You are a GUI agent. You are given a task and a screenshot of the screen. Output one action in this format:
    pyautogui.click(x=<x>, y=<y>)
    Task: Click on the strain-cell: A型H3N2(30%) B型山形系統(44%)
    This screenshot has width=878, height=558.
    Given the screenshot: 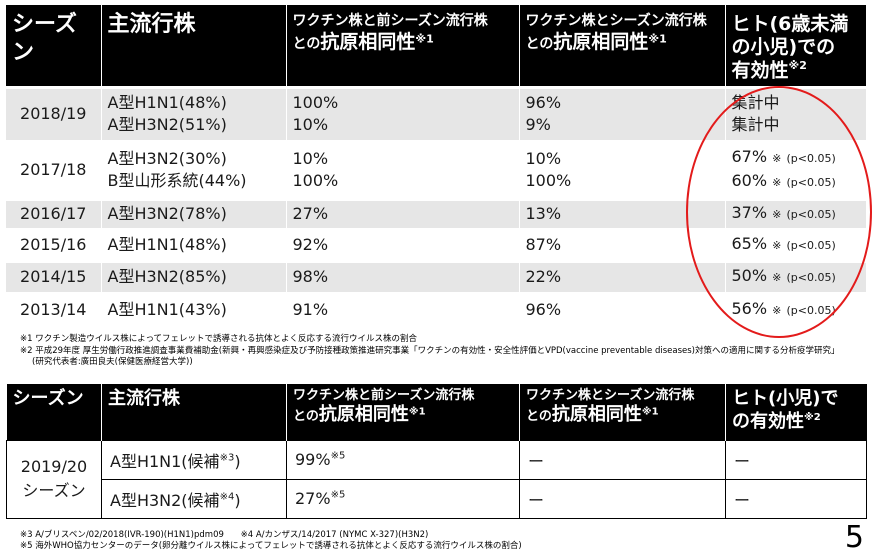 What is the action you would take?
    pyautogui.click(x=194, y=169)
    